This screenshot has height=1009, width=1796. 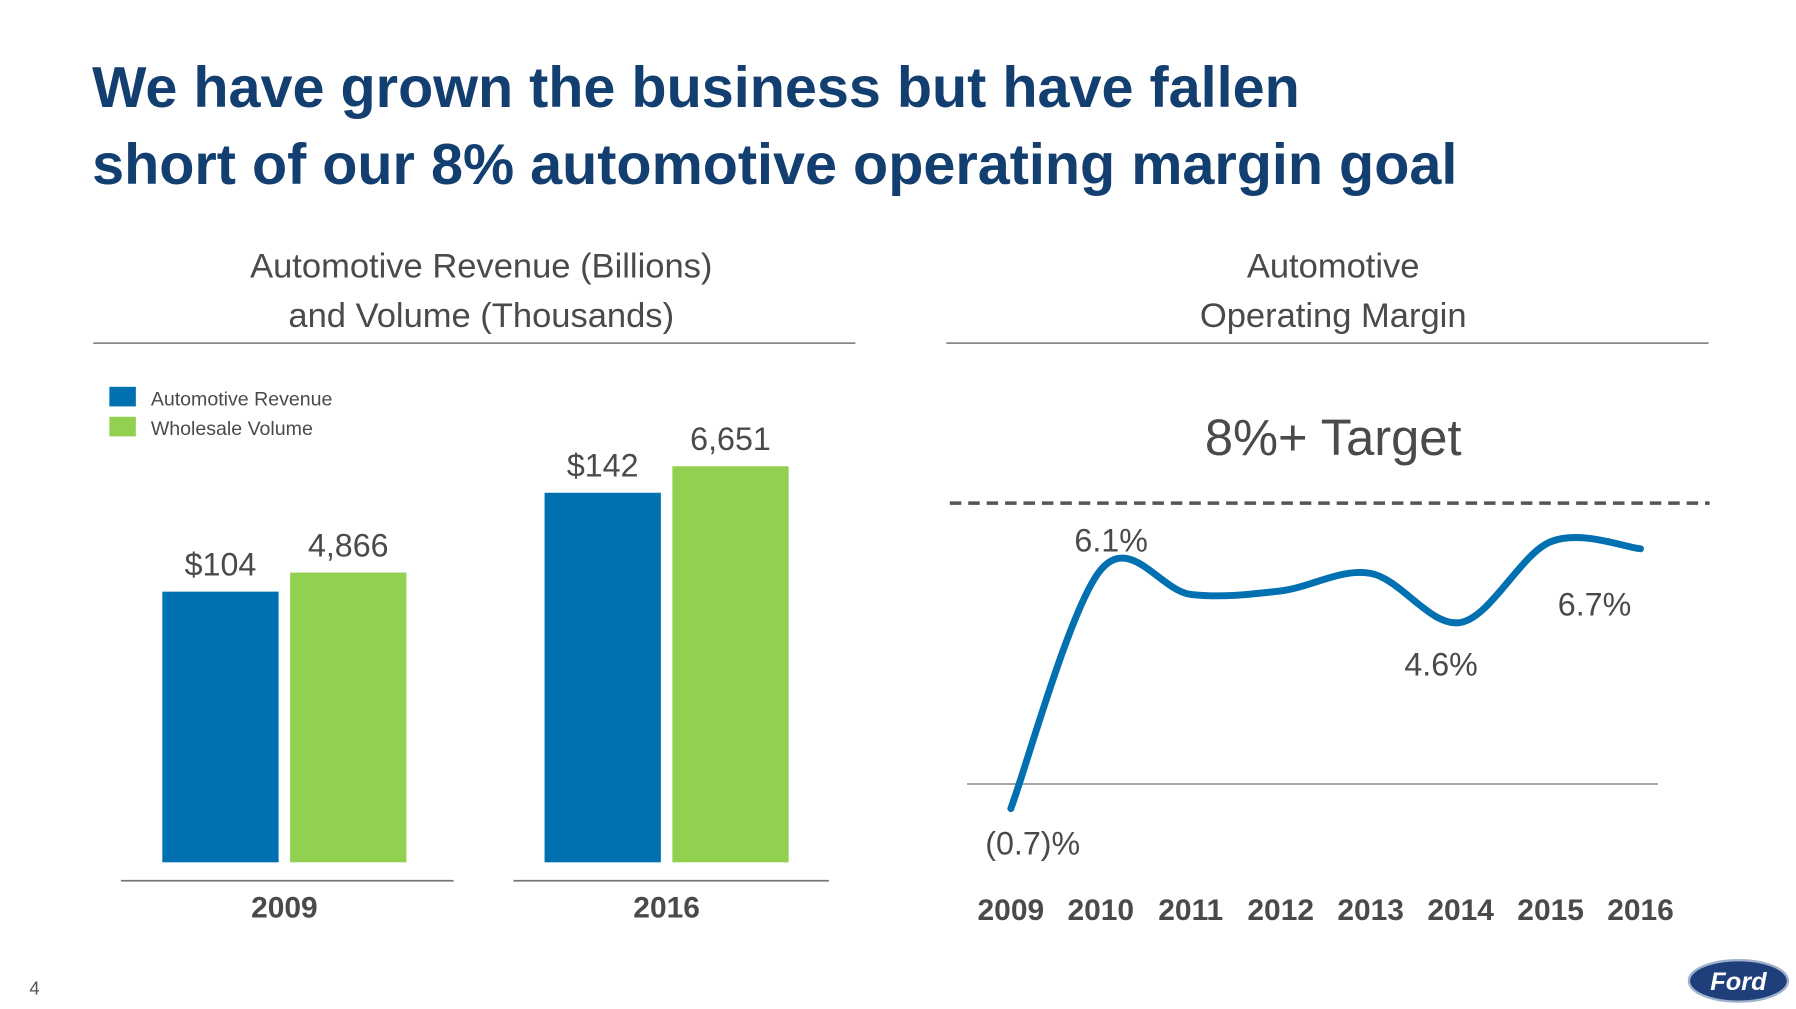 I want to click on legend-label: Automotive Revenue, so click(x=242, y=399).